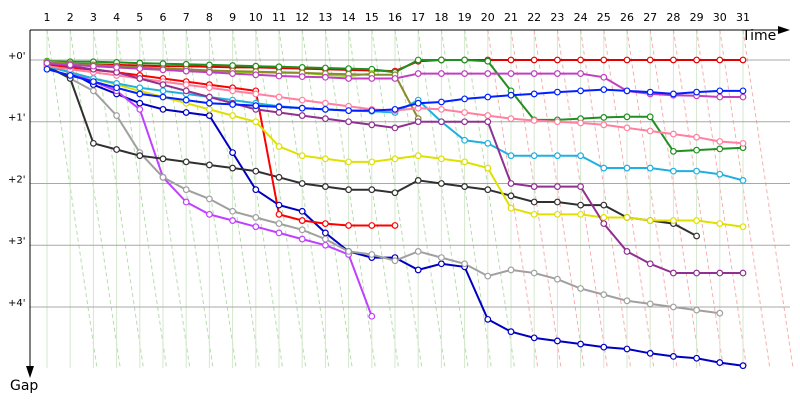 The height and width of the screenshot is (400, 800). I want to click on x-tick-label: 7, so click(186, 17).